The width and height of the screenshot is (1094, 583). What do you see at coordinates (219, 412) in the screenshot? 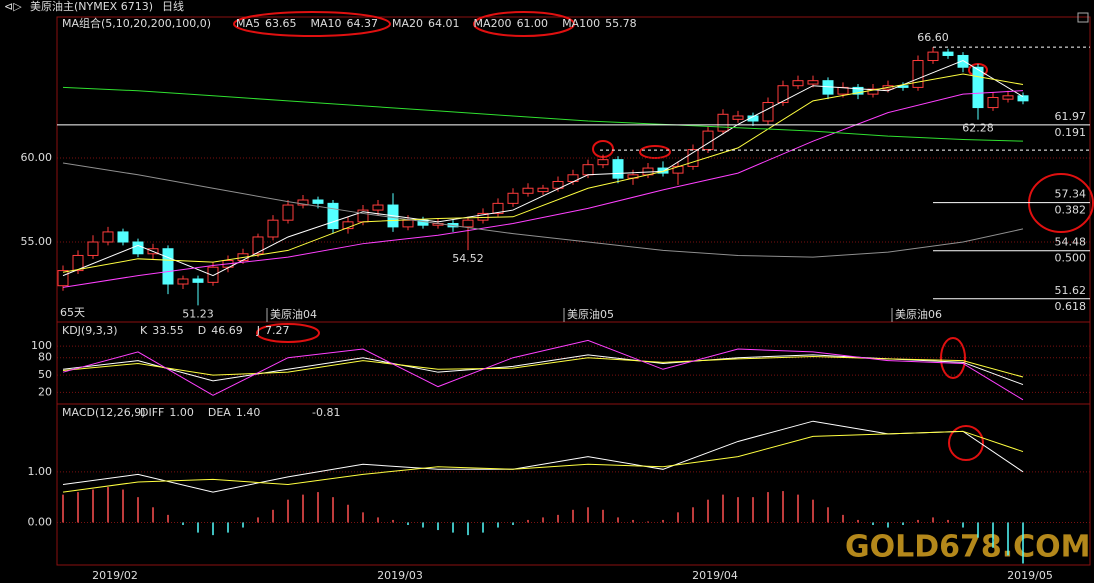
I see `legend-name: DEA` at bounding box center [219, 412].